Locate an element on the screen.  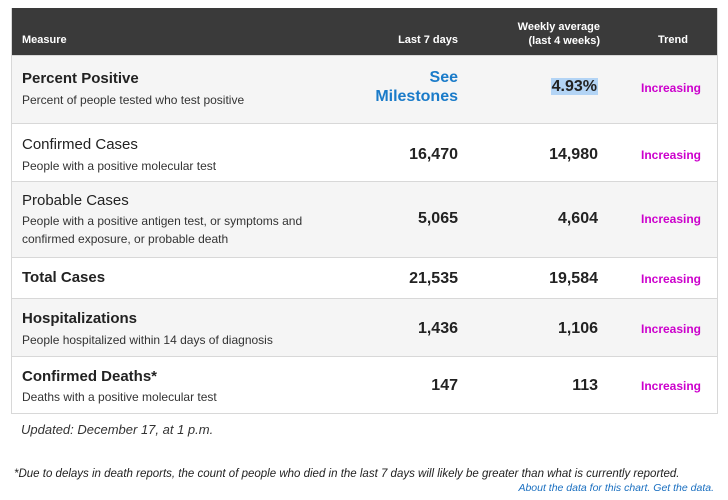
row-weekly-value: 113 is located at coordinates (585, 385).